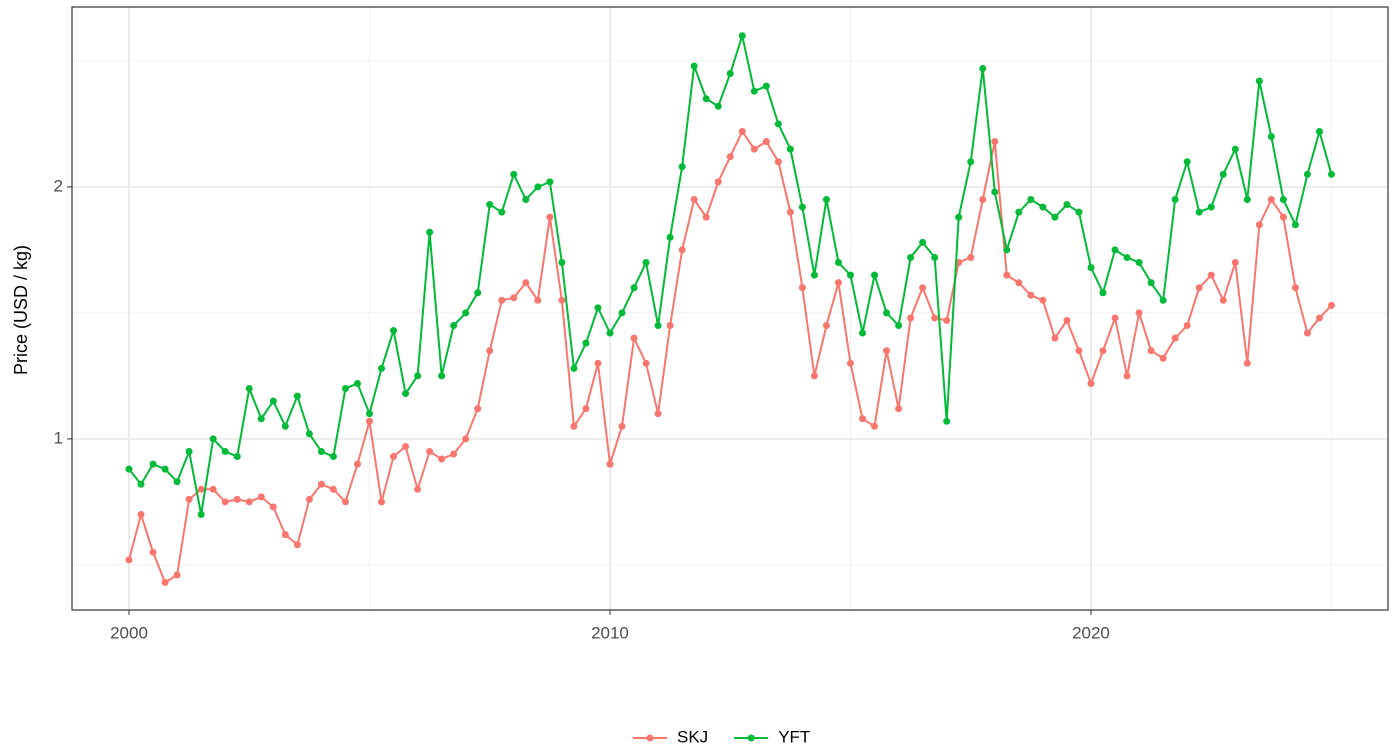  Describe the element at coordinates (58, 437) in the screenshot. I see `y-tick-label: 1` at that location.